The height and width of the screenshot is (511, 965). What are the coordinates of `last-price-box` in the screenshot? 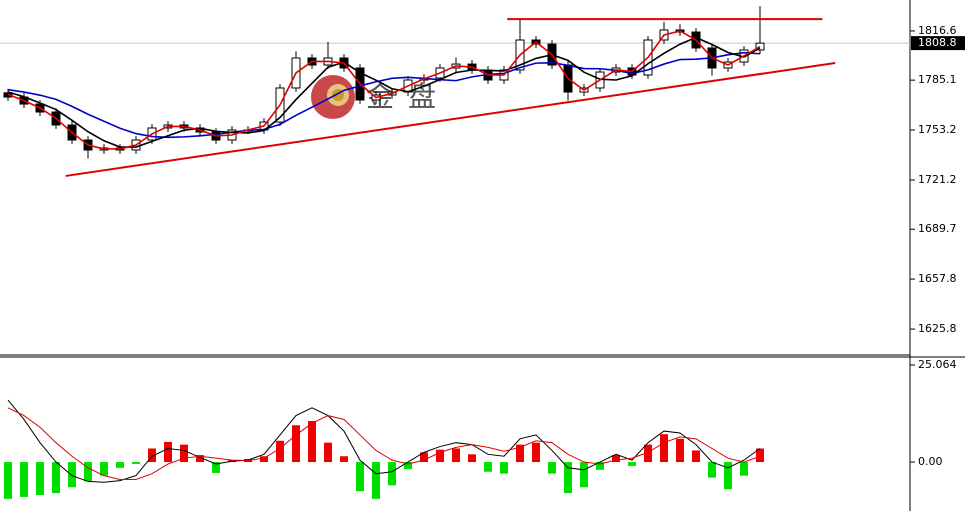 It's located at (938, 43).